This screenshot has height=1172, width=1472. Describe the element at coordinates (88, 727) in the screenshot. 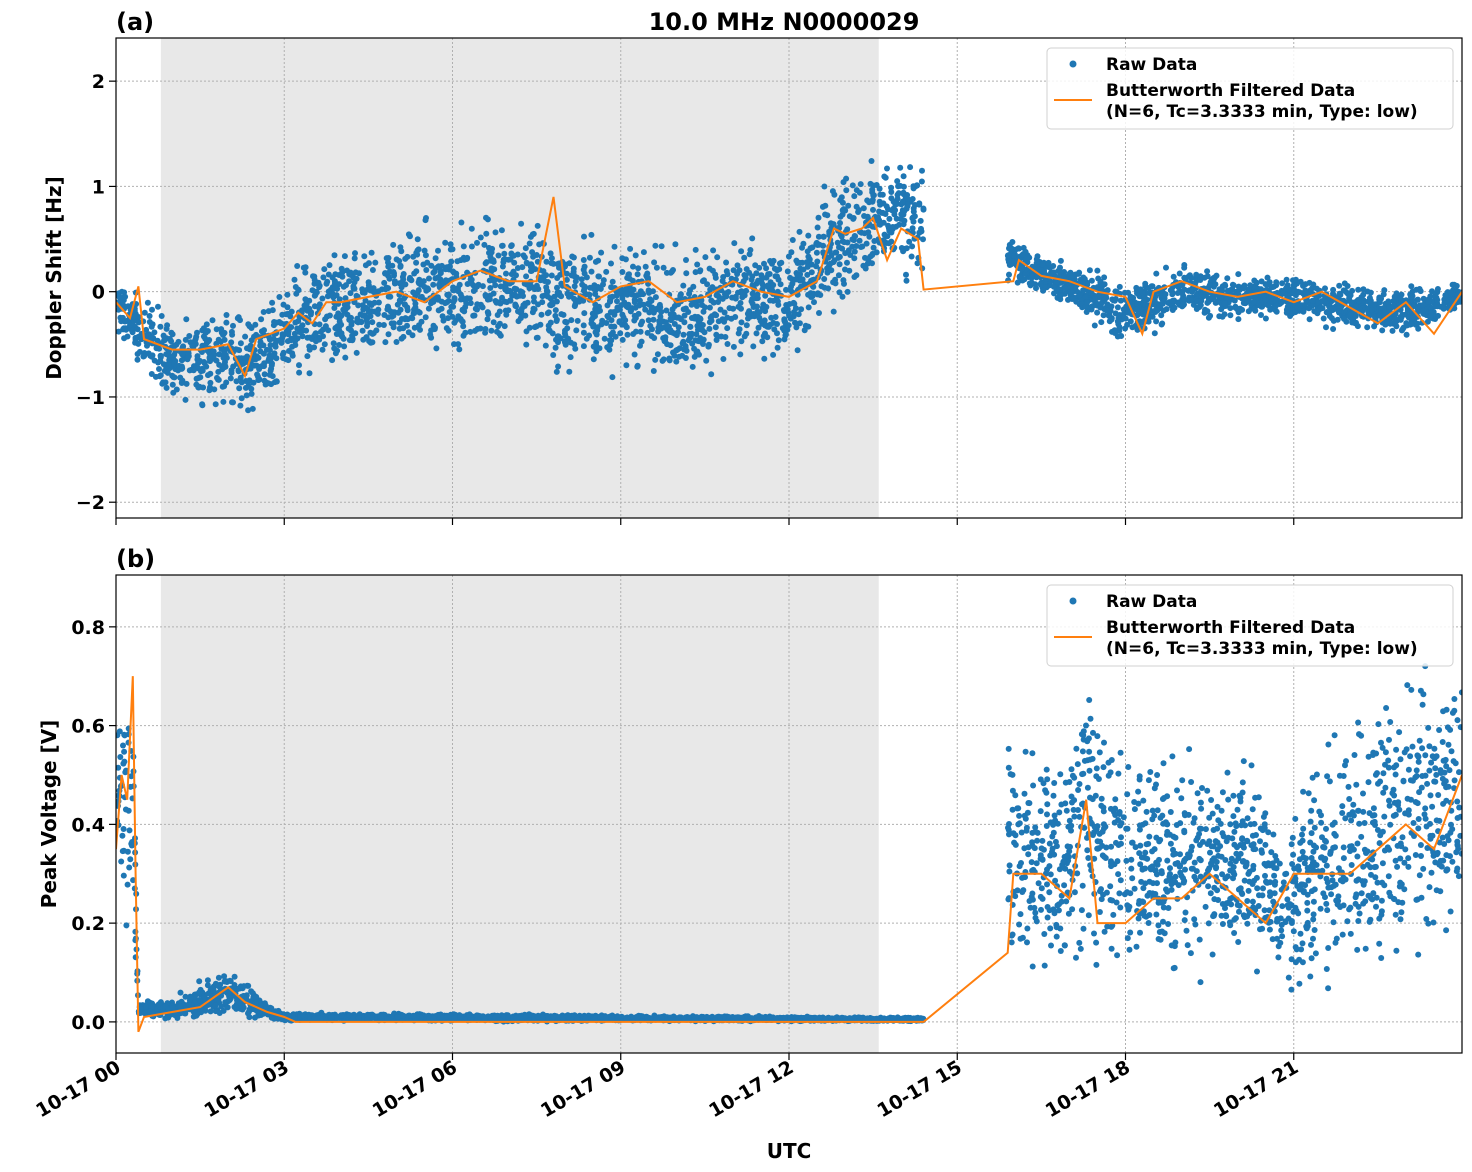

I see `y-tick-label: 0.6` at that location.